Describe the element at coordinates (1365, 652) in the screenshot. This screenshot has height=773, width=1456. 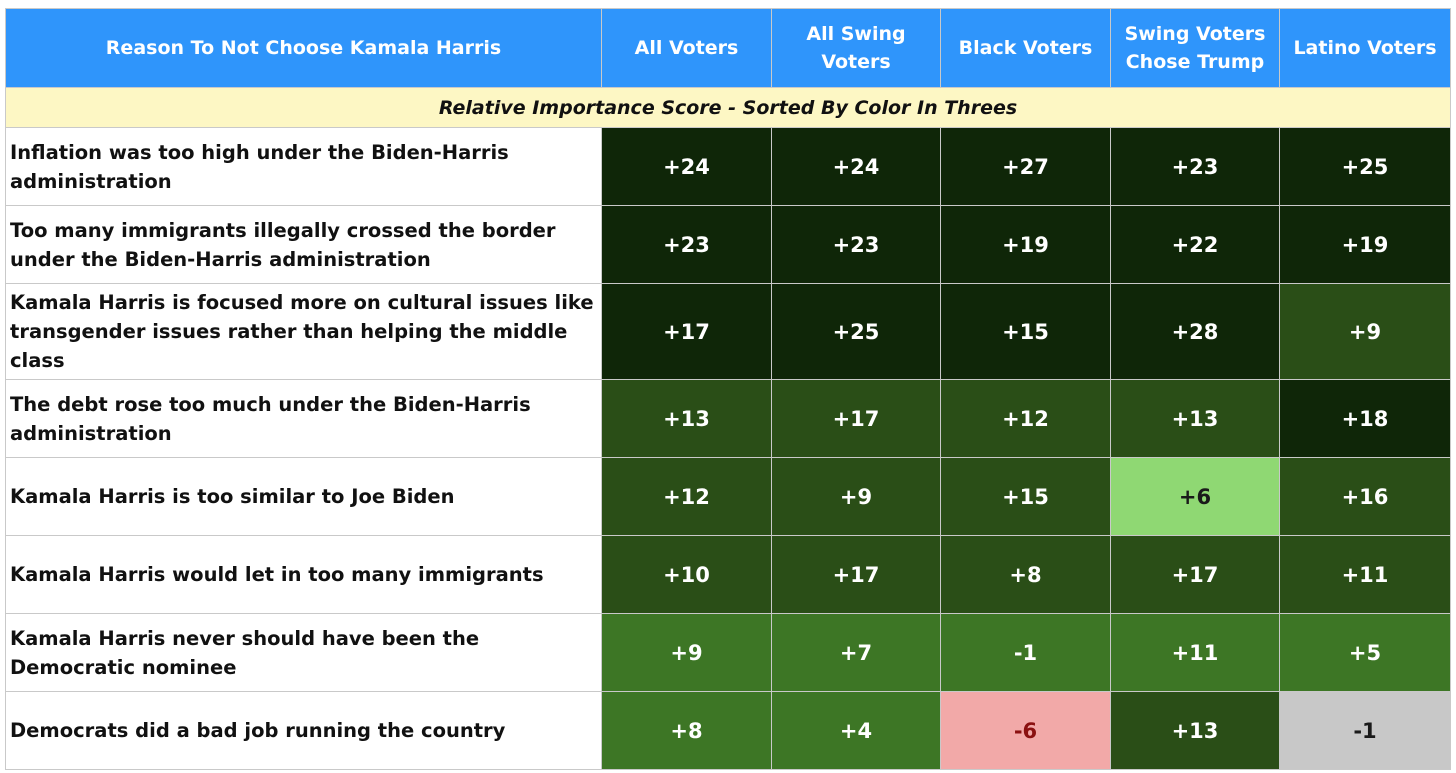
I see `score-cell: +5` at that location.